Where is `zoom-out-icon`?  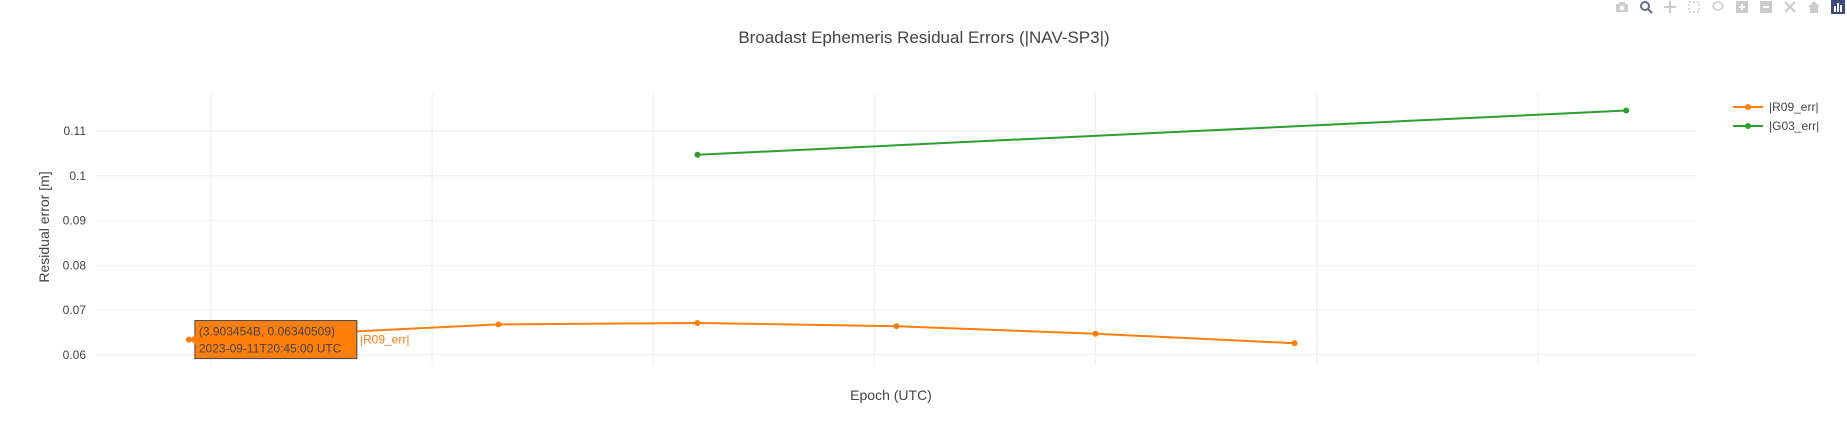
zoom-out-icon is located at coordinates (1766, 7).